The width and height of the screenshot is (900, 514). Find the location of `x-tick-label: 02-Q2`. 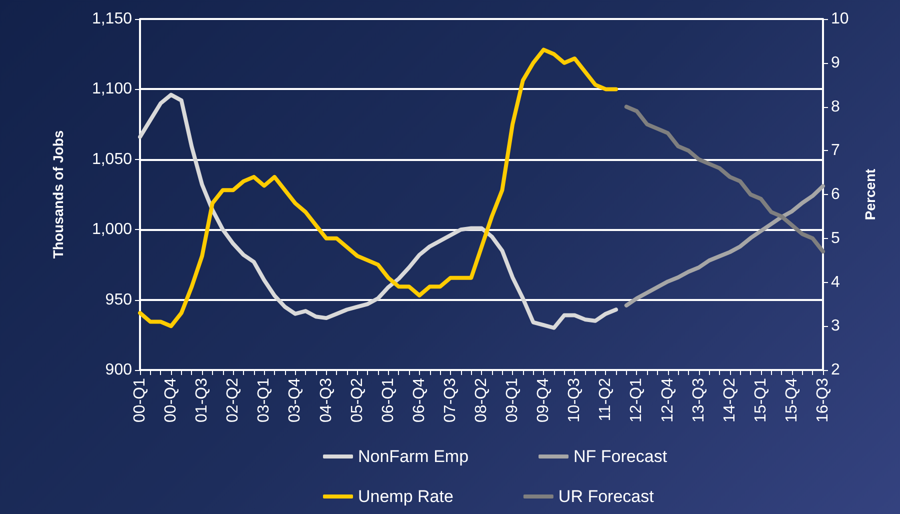

x-tick-label: 02-Q2 is located at coordinates (233, 400).